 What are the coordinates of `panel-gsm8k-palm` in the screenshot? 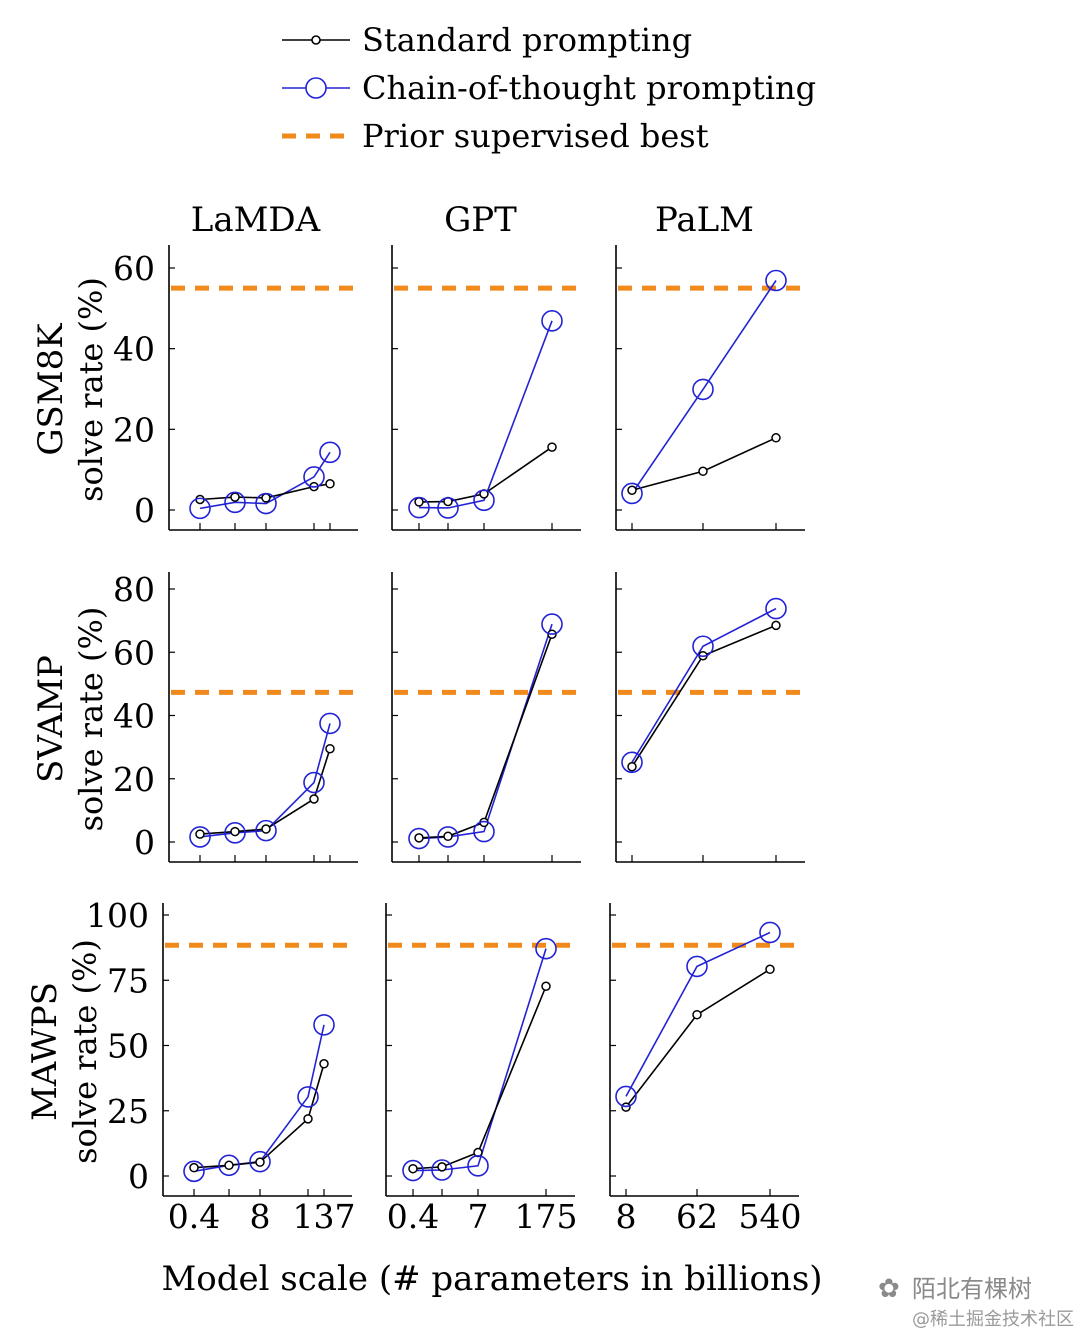 It's located at (710, 388).